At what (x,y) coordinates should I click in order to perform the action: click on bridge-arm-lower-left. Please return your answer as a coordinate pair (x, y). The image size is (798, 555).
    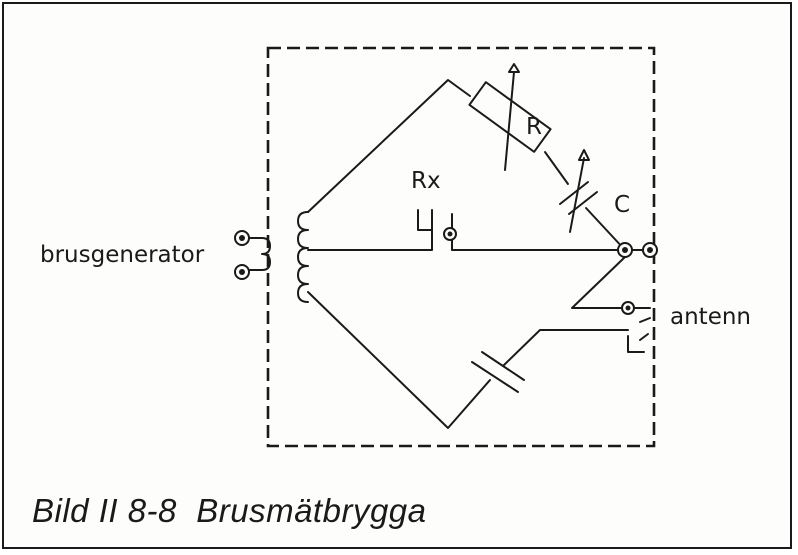
    Looking at the image, I should click on (399, 360).